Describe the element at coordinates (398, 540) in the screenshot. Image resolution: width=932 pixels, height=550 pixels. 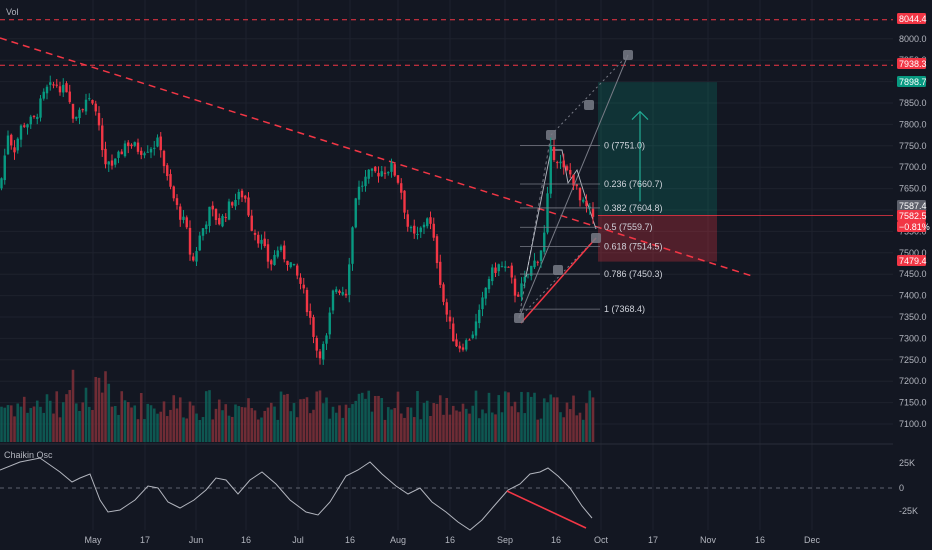
I see `time-axis-label: Aug` at that location.